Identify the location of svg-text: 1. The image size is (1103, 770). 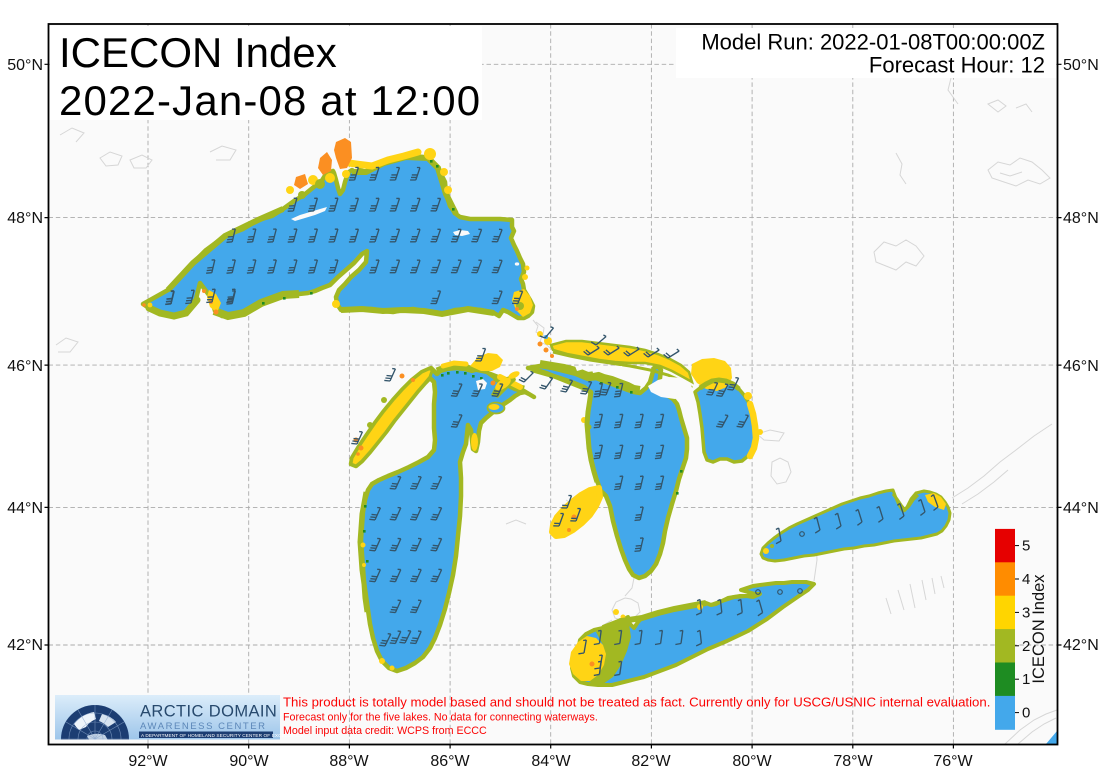
(1026, 679).